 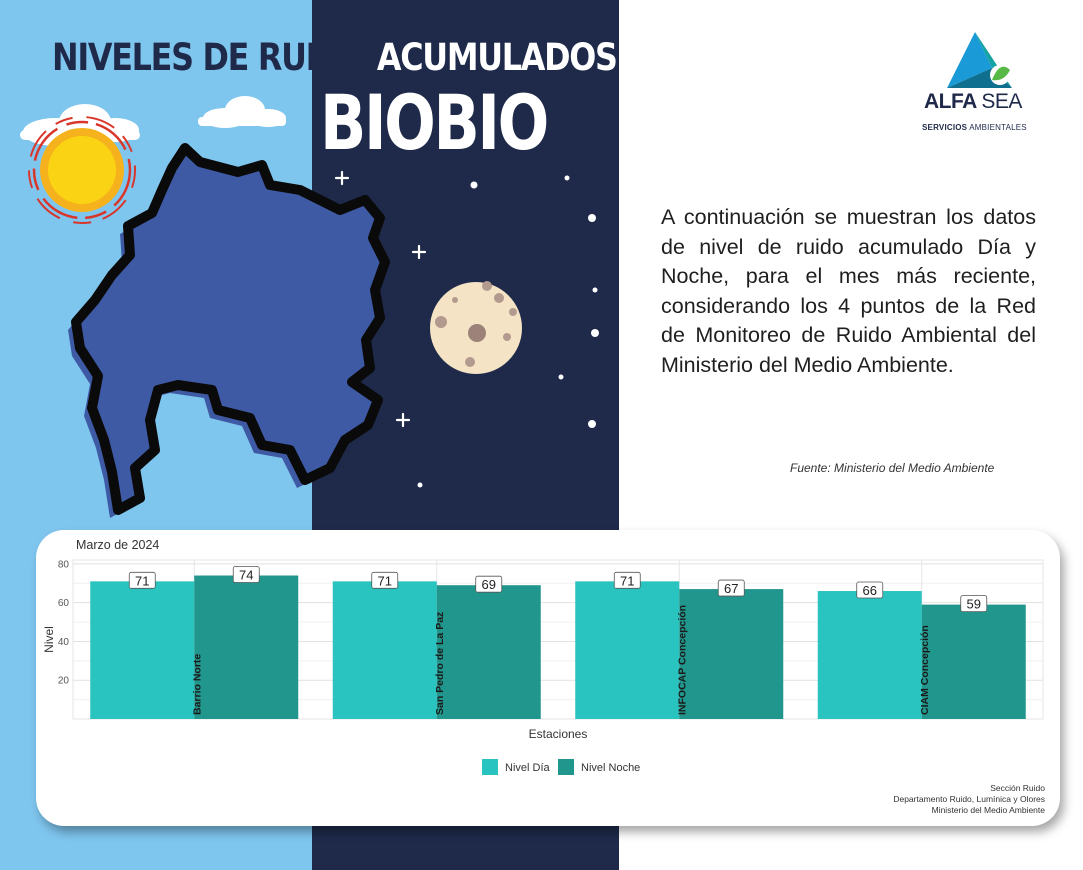 What do you see at coordinates (64, 681) in the screenshot?
I see `y-tick-label: 20` at bounding box center [64, 681].